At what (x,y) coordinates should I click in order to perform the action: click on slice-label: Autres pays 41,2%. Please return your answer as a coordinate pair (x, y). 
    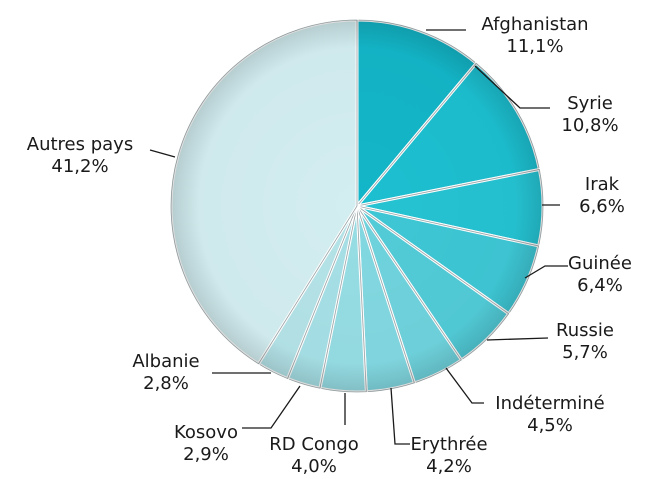
    Looking at the image, I should click on (80, 155).